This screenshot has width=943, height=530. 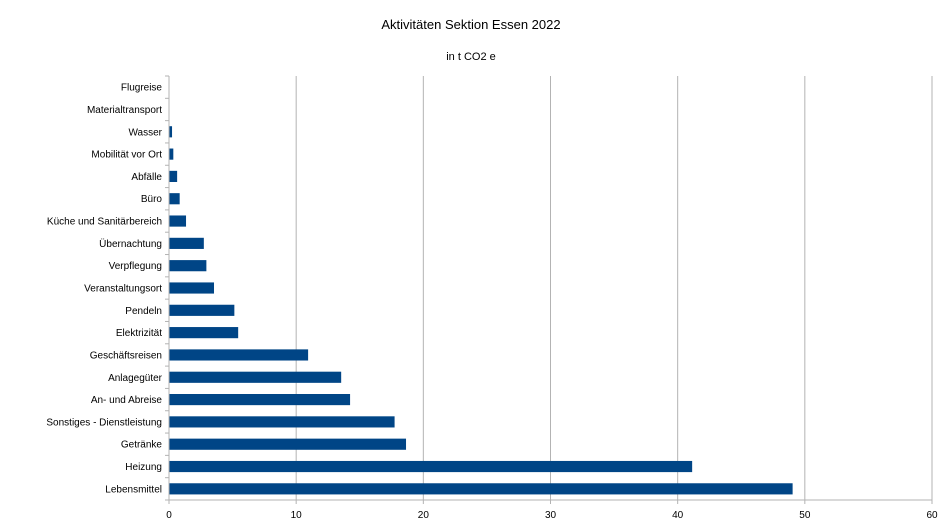 What do you see at coordinates (424, 515) in the screenshot?
I see `x-tick-label: 20` at bounding box center [424, 515].